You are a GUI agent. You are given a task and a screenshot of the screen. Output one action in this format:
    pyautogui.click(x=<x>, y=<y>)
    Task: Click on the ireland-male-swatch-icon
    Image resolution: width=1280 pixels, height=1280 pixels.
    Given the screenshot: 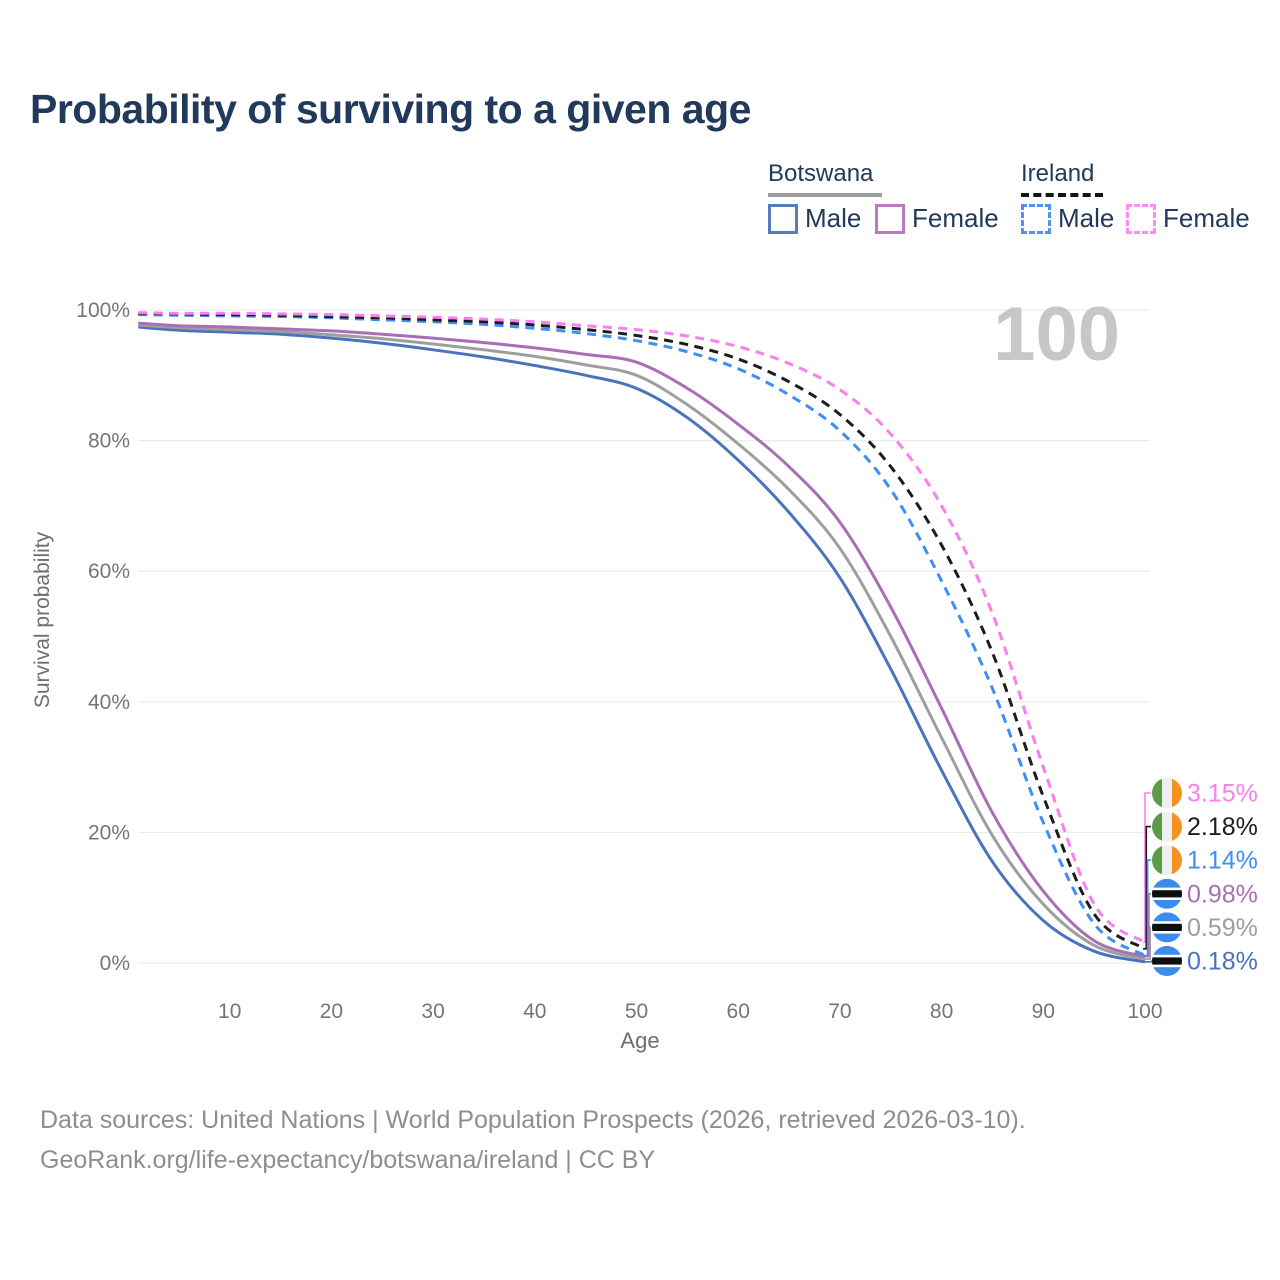 What is the action you would take?
    pyautogui.click(x=1036, y=218)
    